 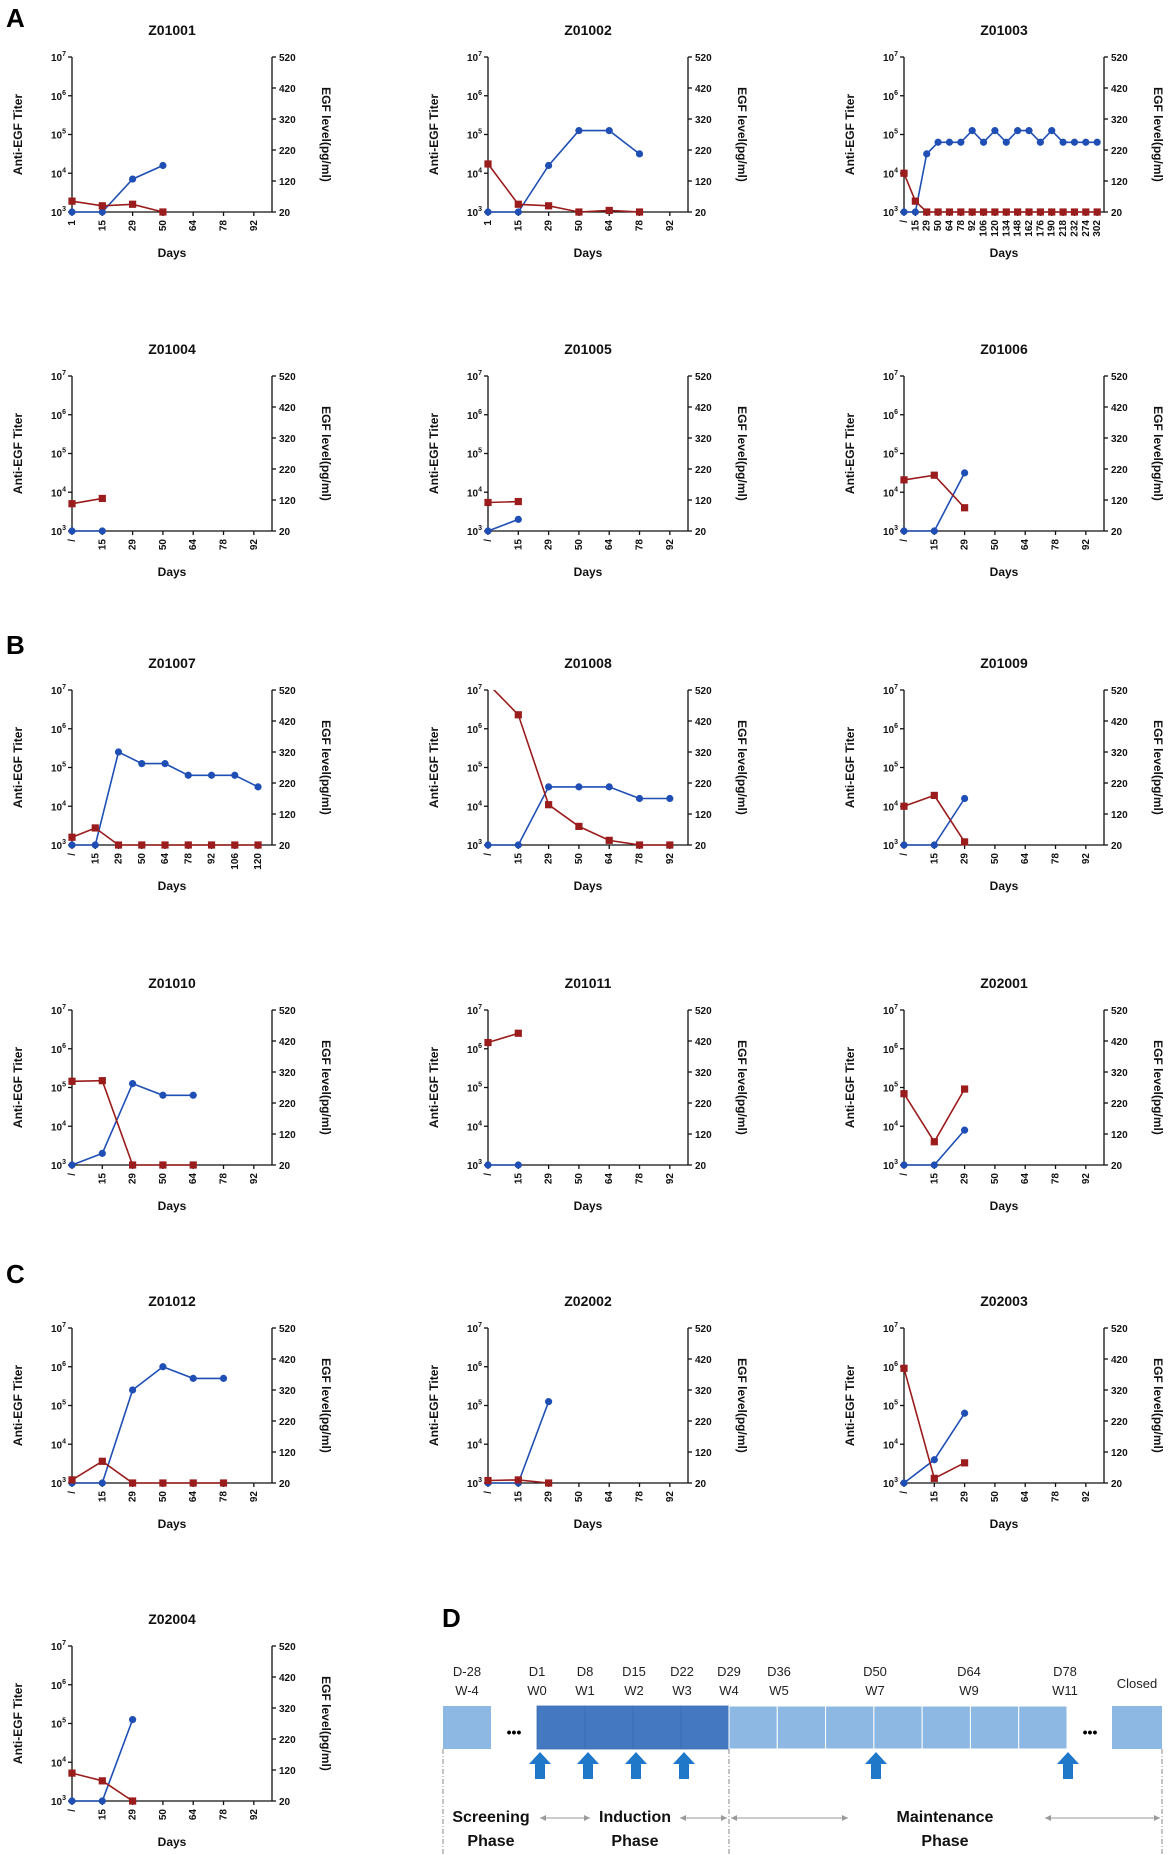 What do you see at coordinates (287, 691) in the screenshot?
I see `right-tick-label: 520` at bounding box center [287, 691].